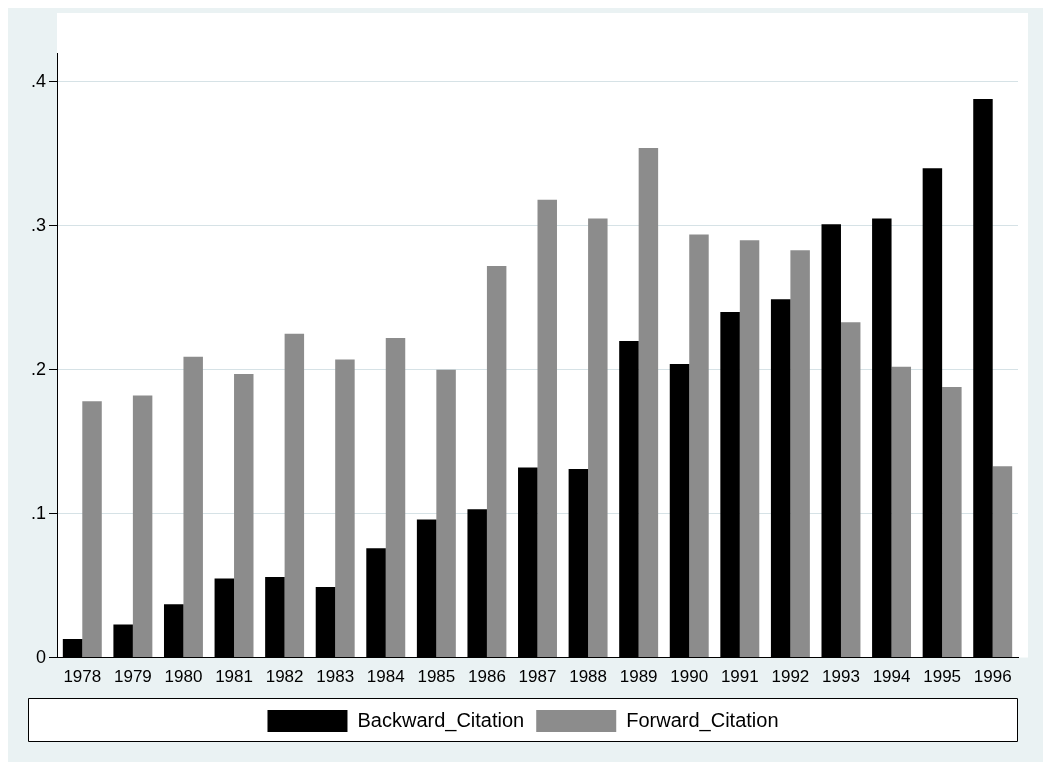 The height and width of the screenshot is (770, 1051). What do you see at coordinates (39, 512) in the screenshot?
I see `y-tick-label: .1` at bounding box center [39, 512].